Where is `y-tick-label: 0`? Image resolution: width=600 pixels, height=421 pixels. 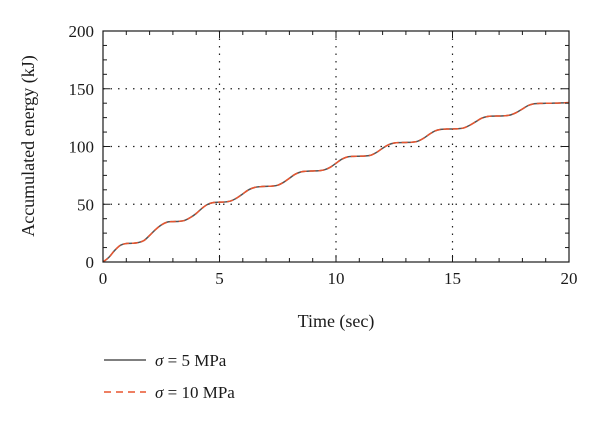 y-tick-label: 0 is located at coordinates (90, 262).